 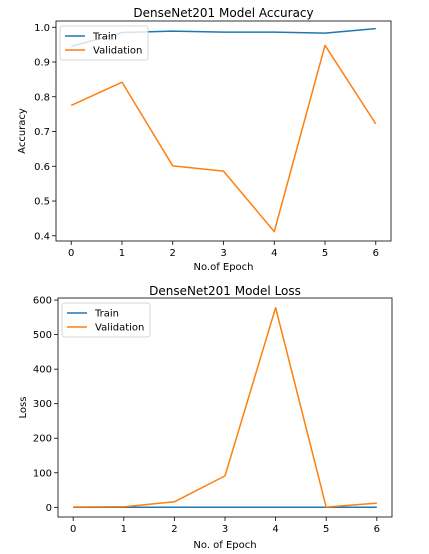 I want to click on y-tick-label: 0.6, so click(x=42, y=167).